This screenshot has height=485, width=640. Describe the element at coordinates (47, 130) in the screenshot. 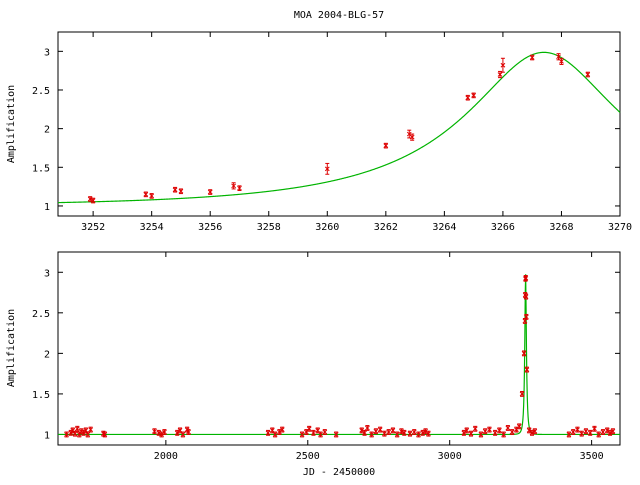

I see `top-y-tick-label: 2` at that location.